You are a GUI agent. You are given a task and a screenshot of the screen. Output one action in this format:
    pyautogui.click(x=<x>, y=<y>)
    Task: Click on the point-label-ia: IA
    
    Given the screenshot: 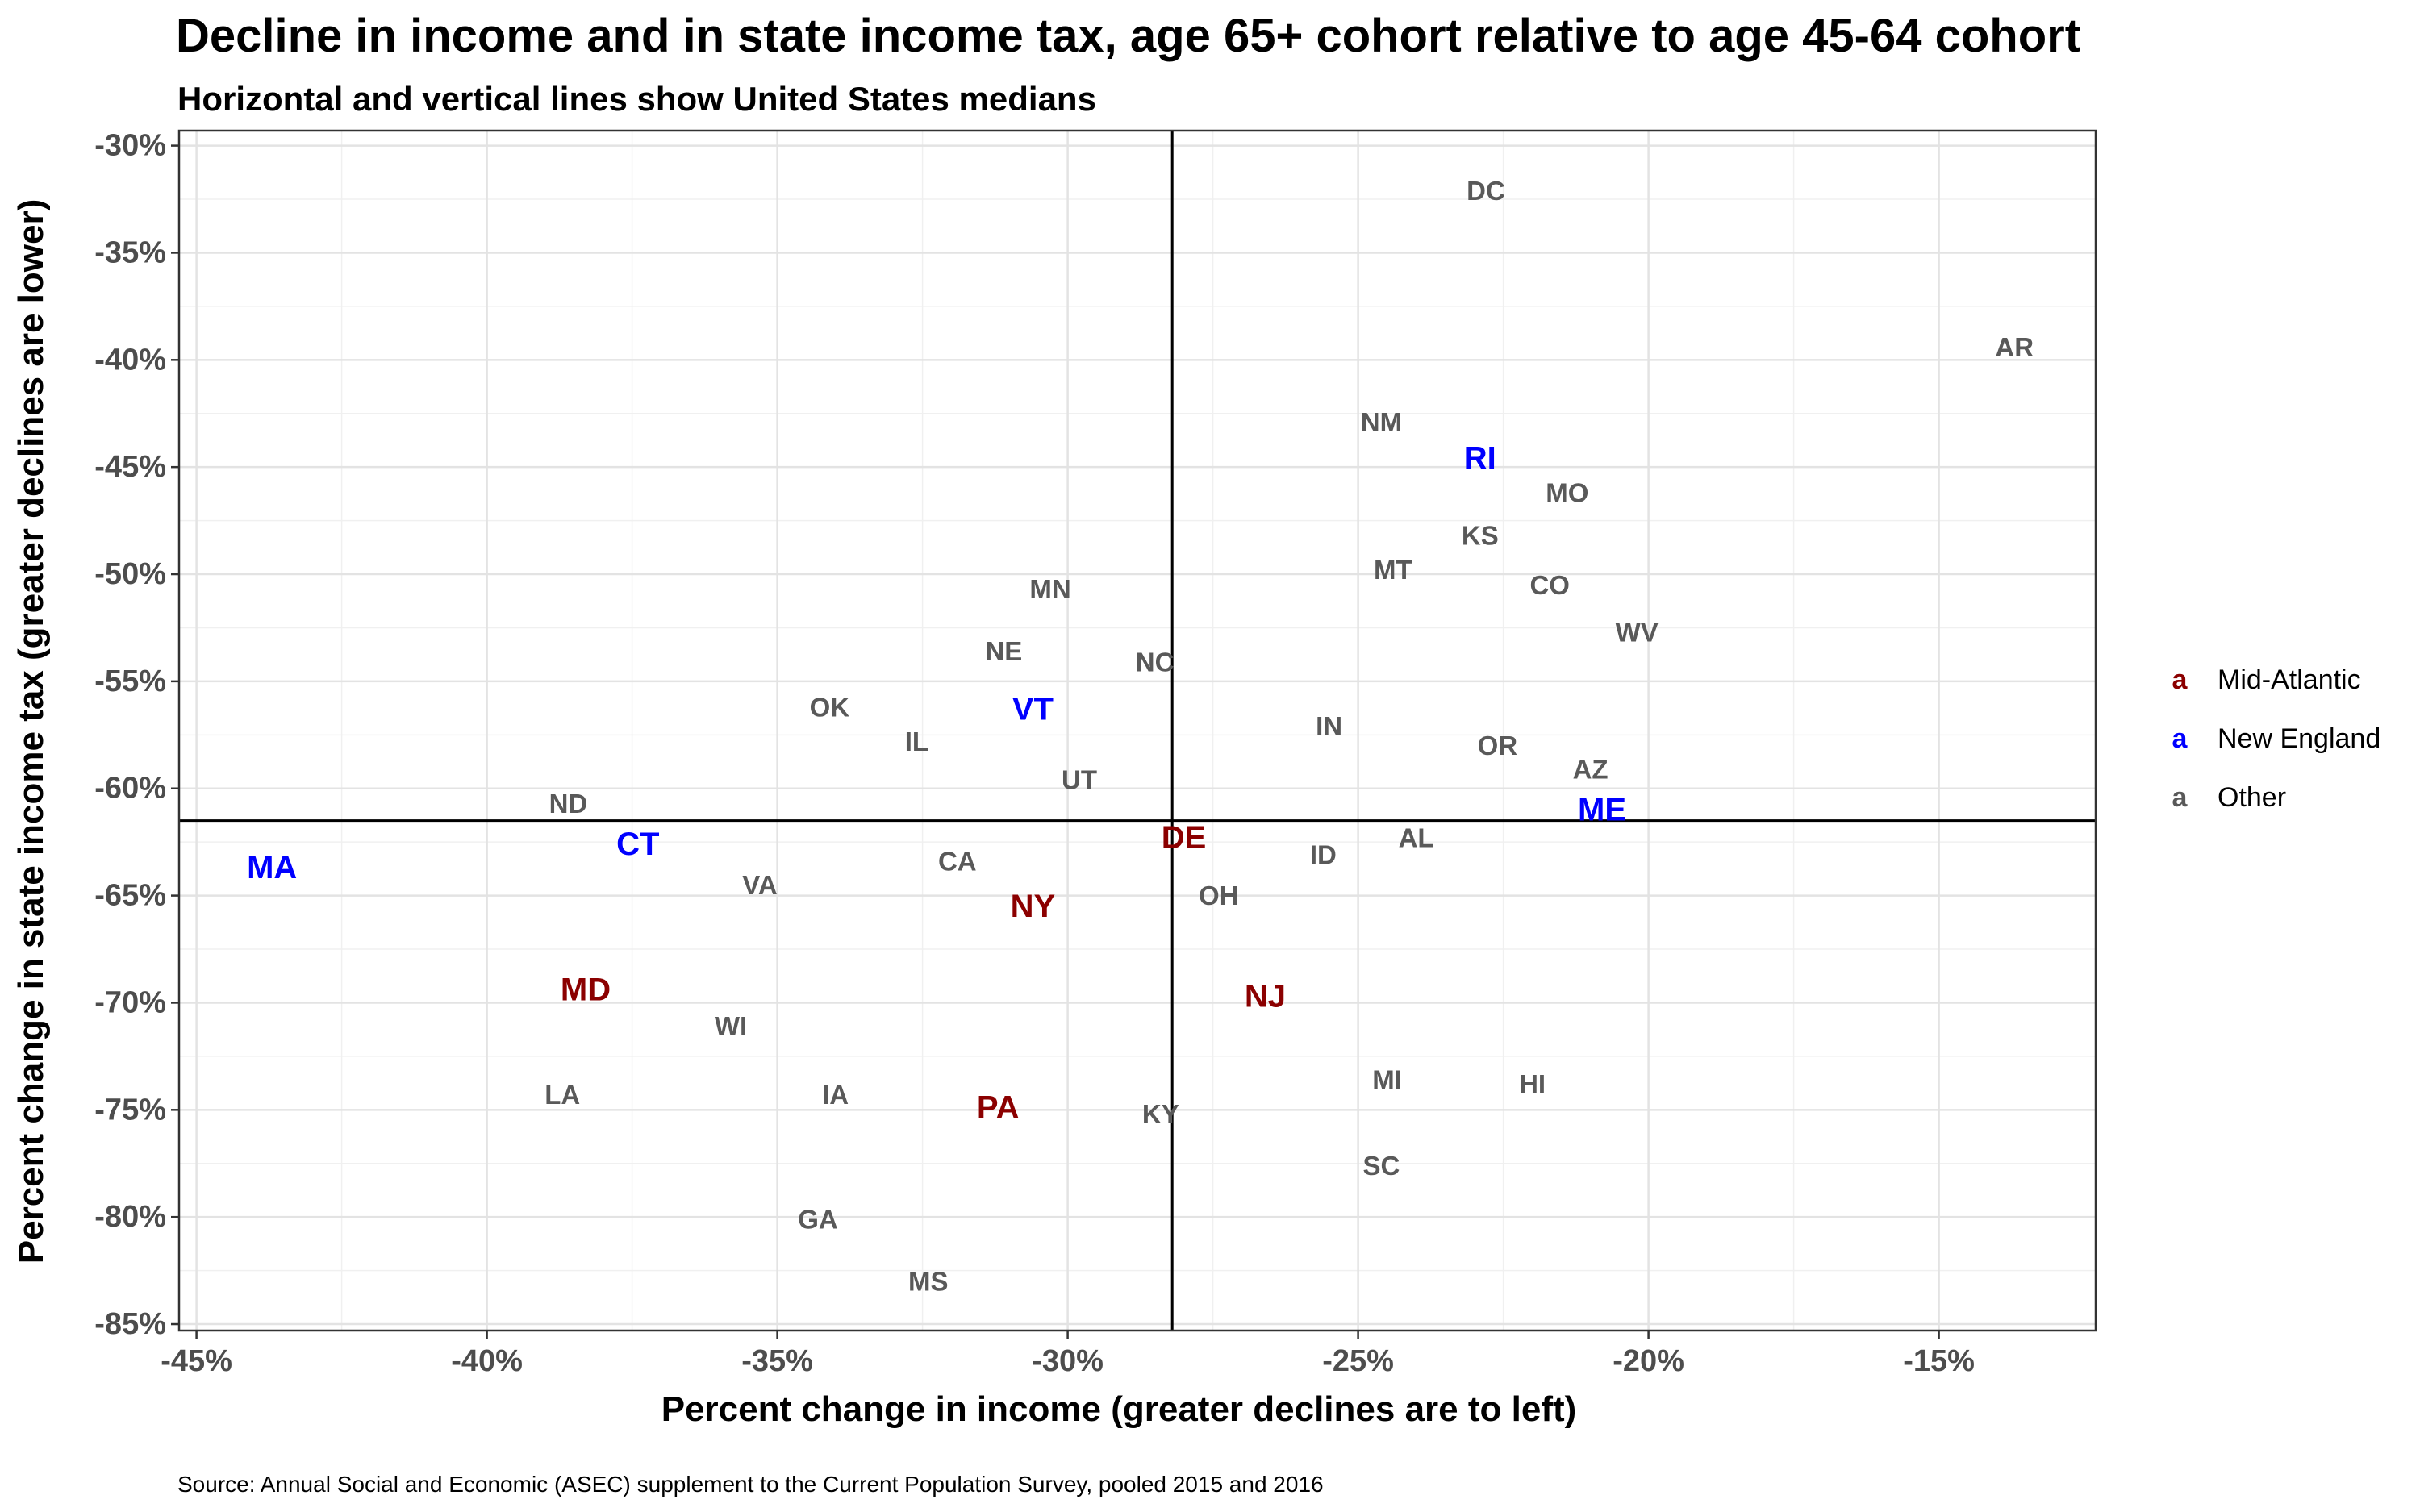 What is the action you would take?
    pyautogui.click(x=836, y=1095)
    